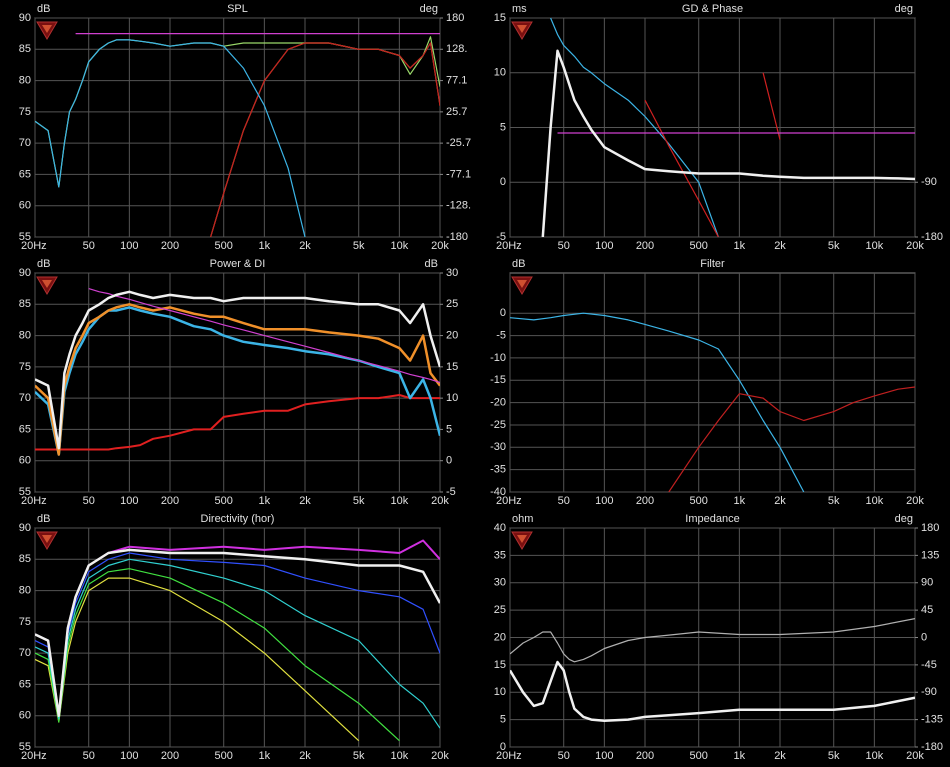 This screenshot has width=950, height=767. Describe the element at coordinates (929, 182) in the screenshot. I see `y2-tick-label: -90` at that location.